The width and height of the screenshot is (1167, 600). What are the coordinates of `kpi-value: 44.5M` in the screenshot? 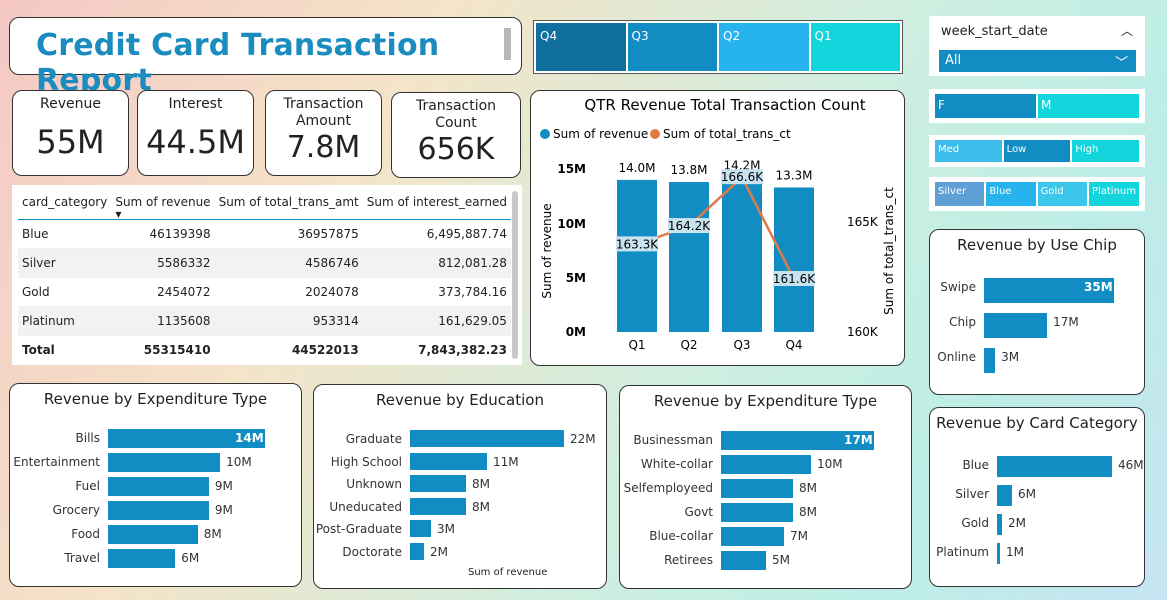 It's located at (195, 142).